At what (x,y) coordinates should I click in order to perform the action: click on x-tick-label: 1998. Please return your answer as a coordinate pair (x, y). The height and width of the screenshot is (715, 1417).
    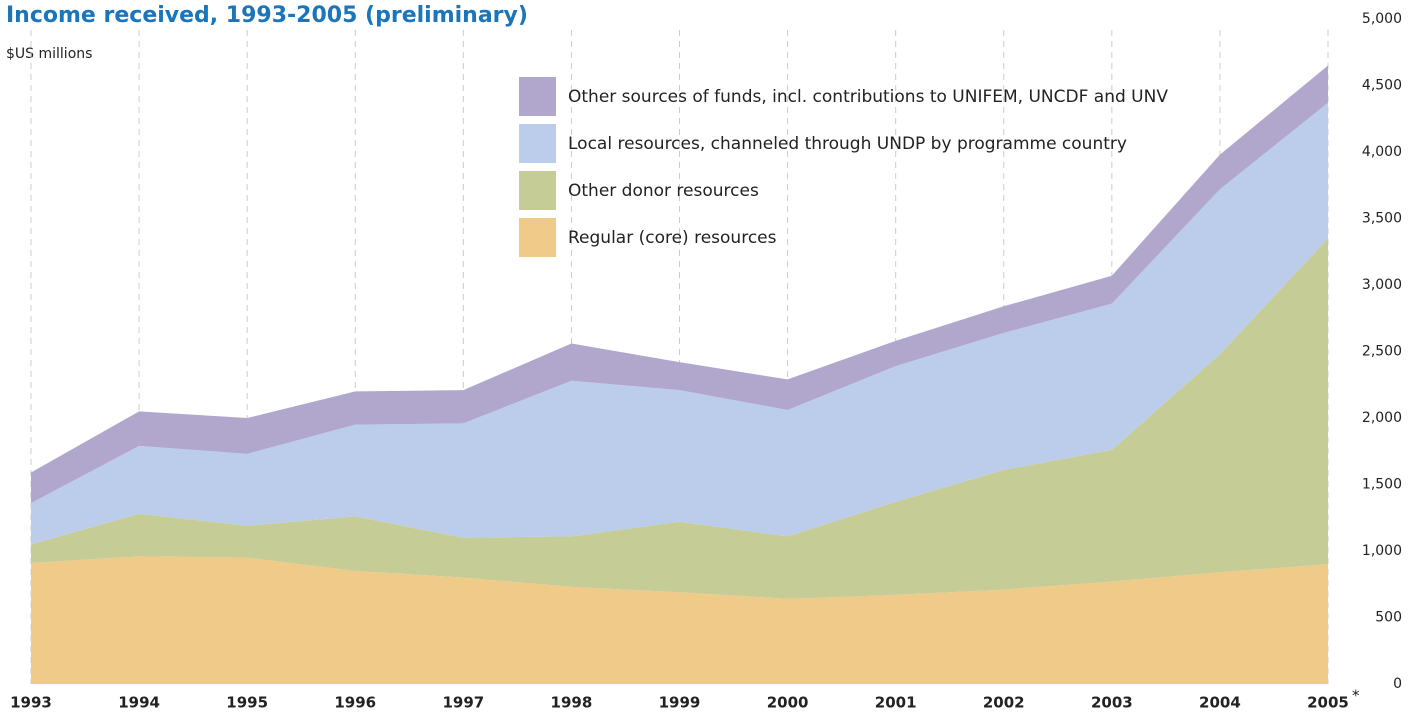
    Looking at the image, I should click on (572, 703).